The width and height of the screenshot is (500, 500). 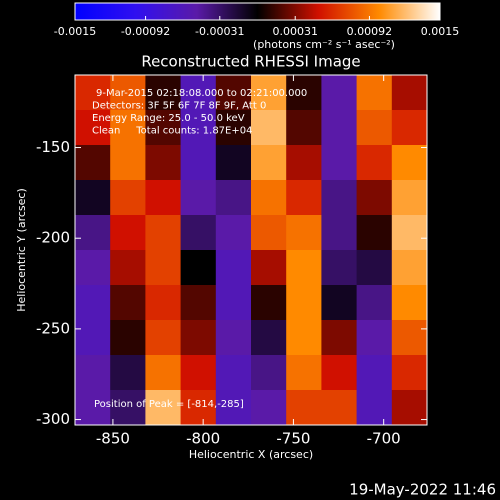 What do you see at coordinates (219, 31) in the screenshot?
I see `colorbar-tick-label: -0.00031` at bounding box center [219, 31].